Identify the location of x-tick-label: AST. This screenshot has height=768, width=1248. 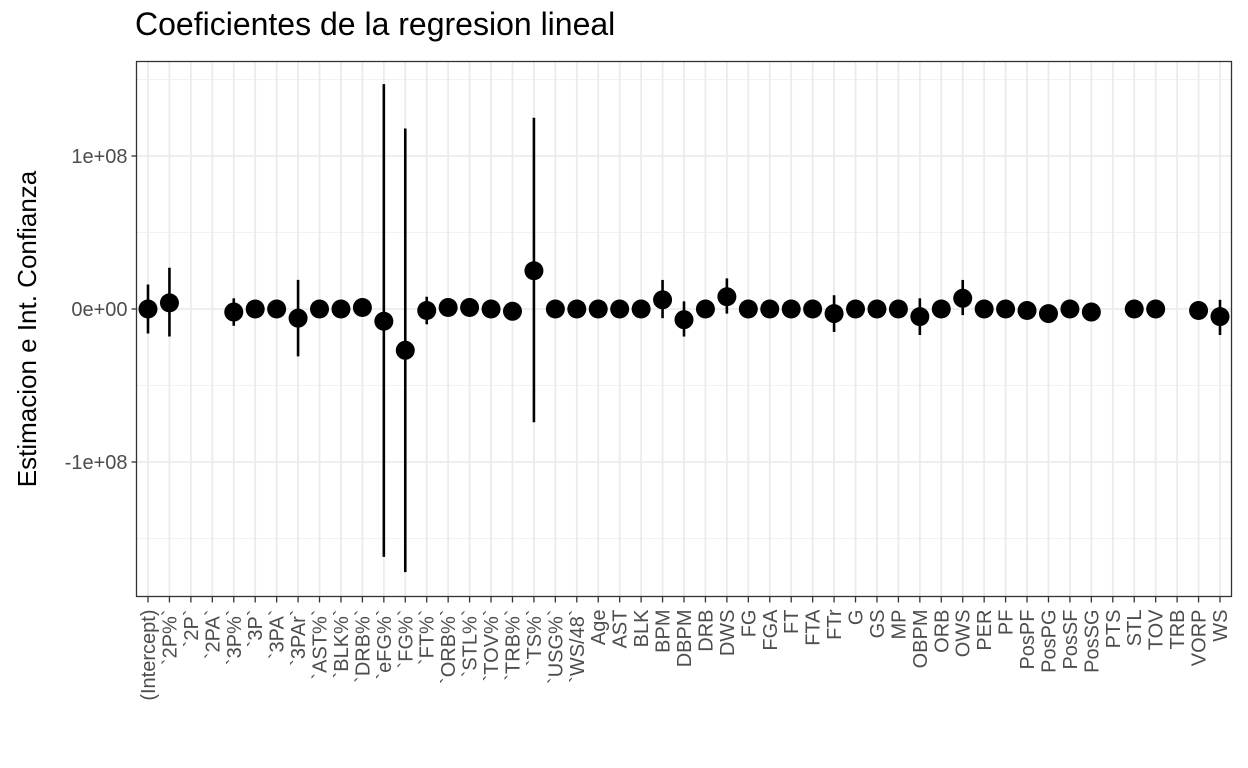
(621, 629).